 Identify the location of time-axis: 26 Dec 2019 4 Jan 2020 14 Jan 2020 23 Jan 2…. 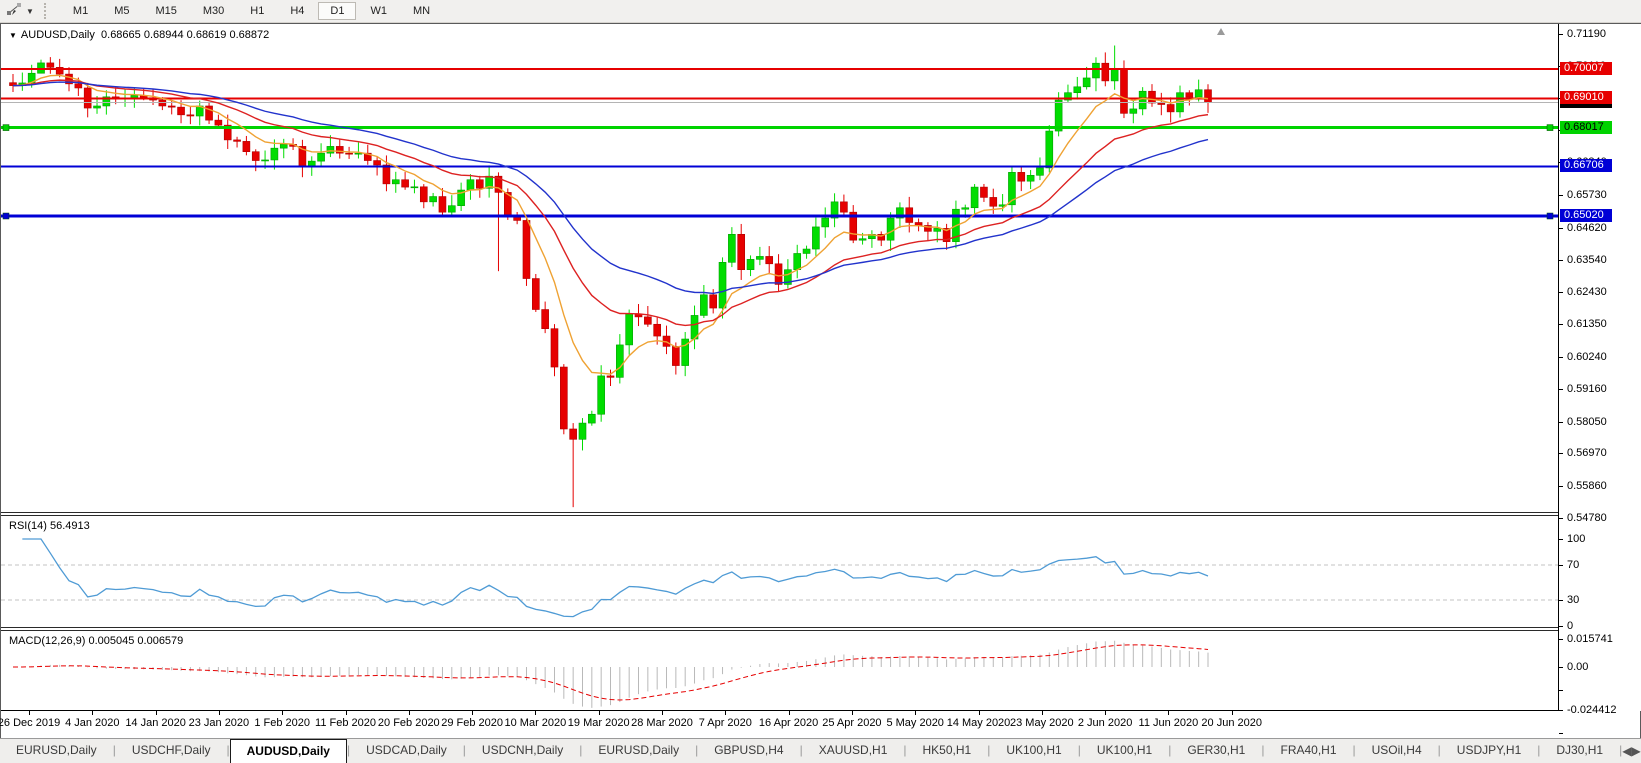
(779, 724).